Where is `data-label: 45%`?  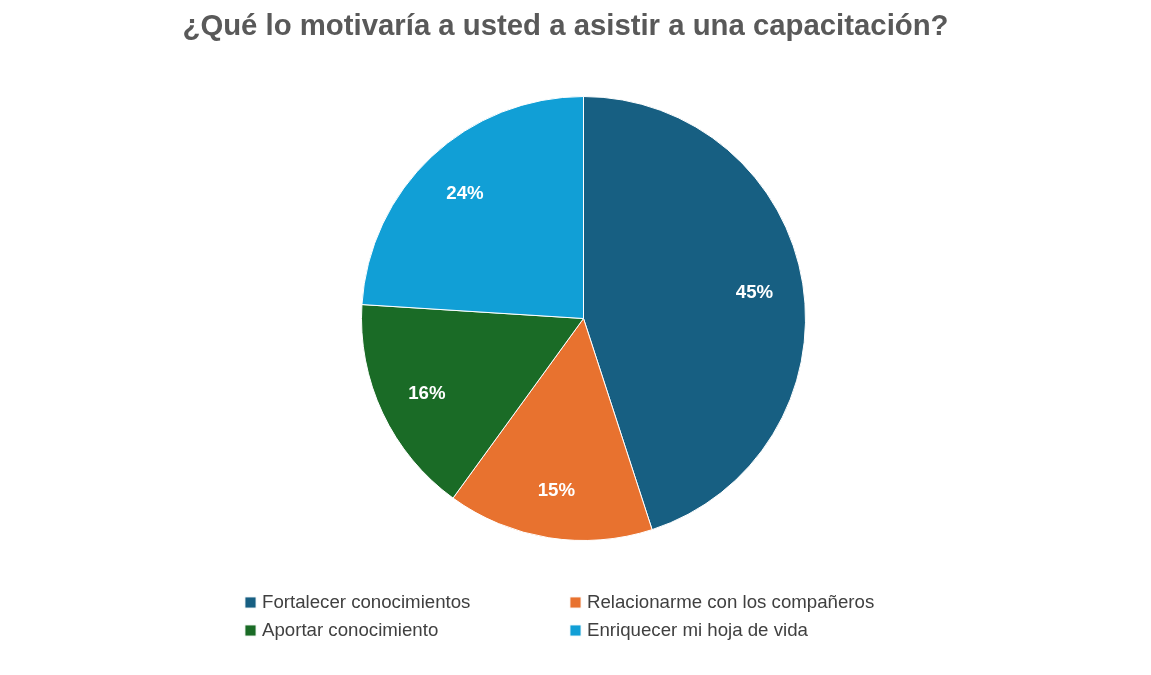
data-label: 45% is located at coordinates (754, 291).